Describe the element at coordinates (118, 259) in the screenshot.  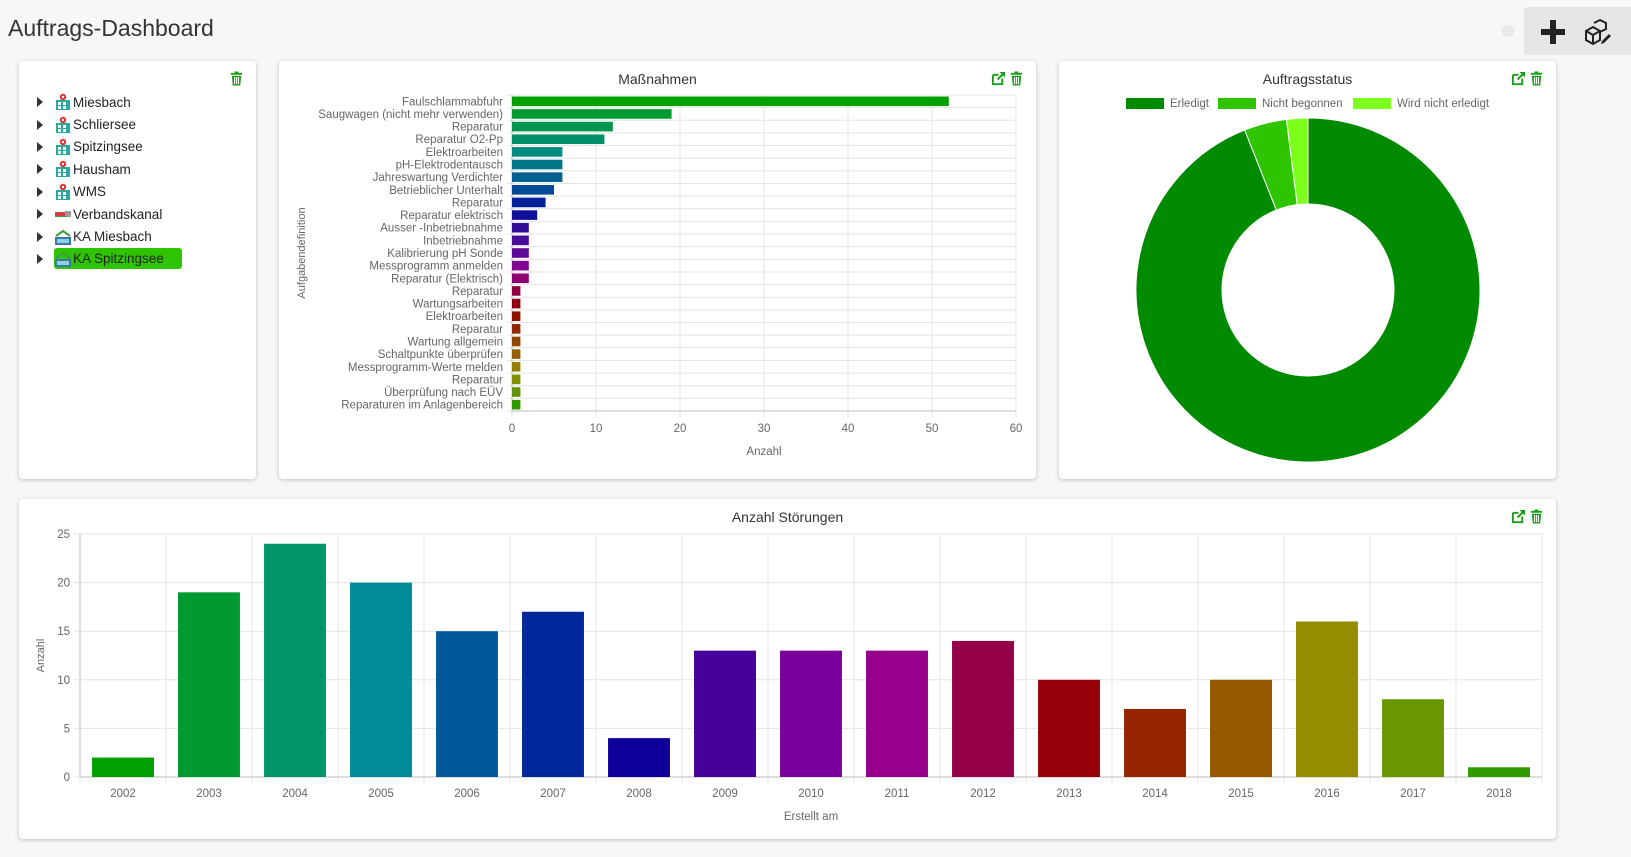
I see `tree-node: KA Spitzingsee` at that location.